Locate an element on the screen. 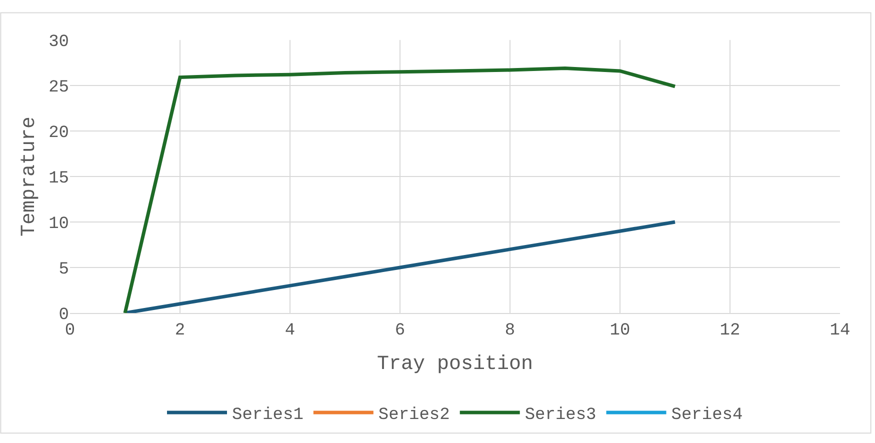 The height and width of the screenshot is (443, 875). x-tick-label: 8 is located at coordinates (510, 330).